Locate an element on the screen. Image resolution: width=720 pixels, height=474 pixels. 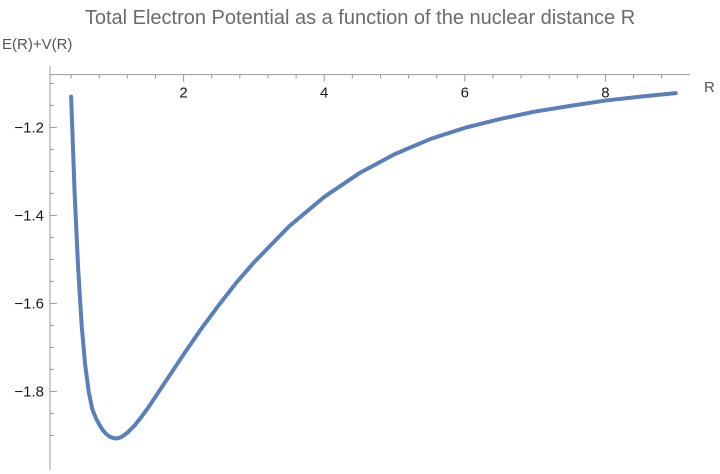
x-tick-label: 4 is located at coordinates (324, 93).